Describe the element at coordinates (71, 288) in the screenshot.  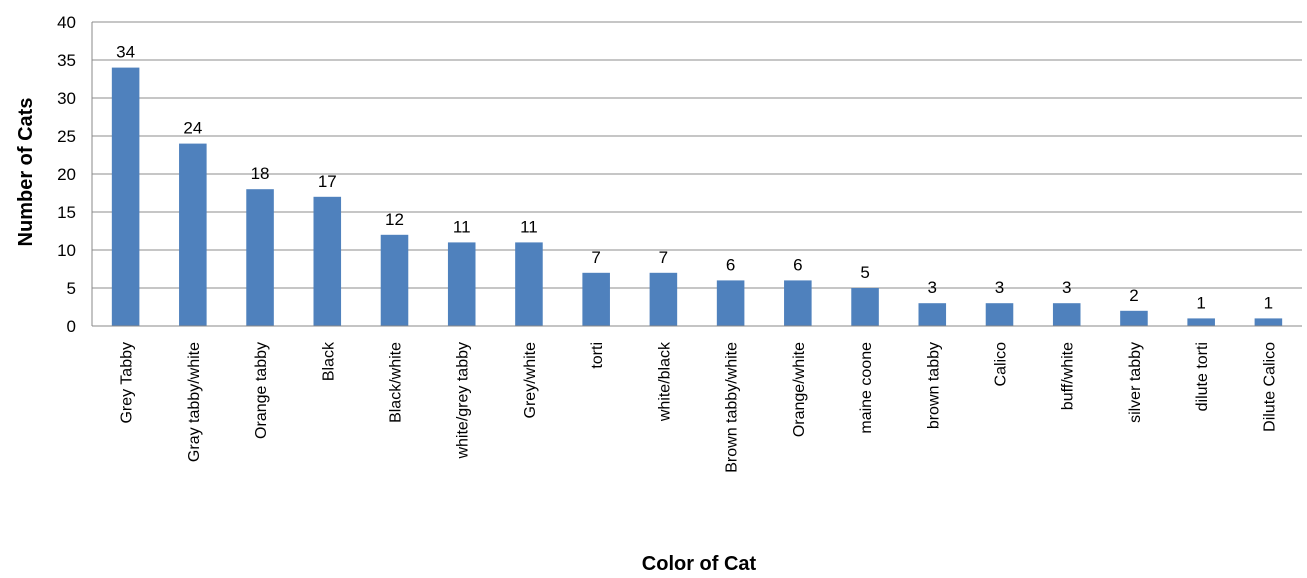
I see `y-tick-label: 5` at that location.